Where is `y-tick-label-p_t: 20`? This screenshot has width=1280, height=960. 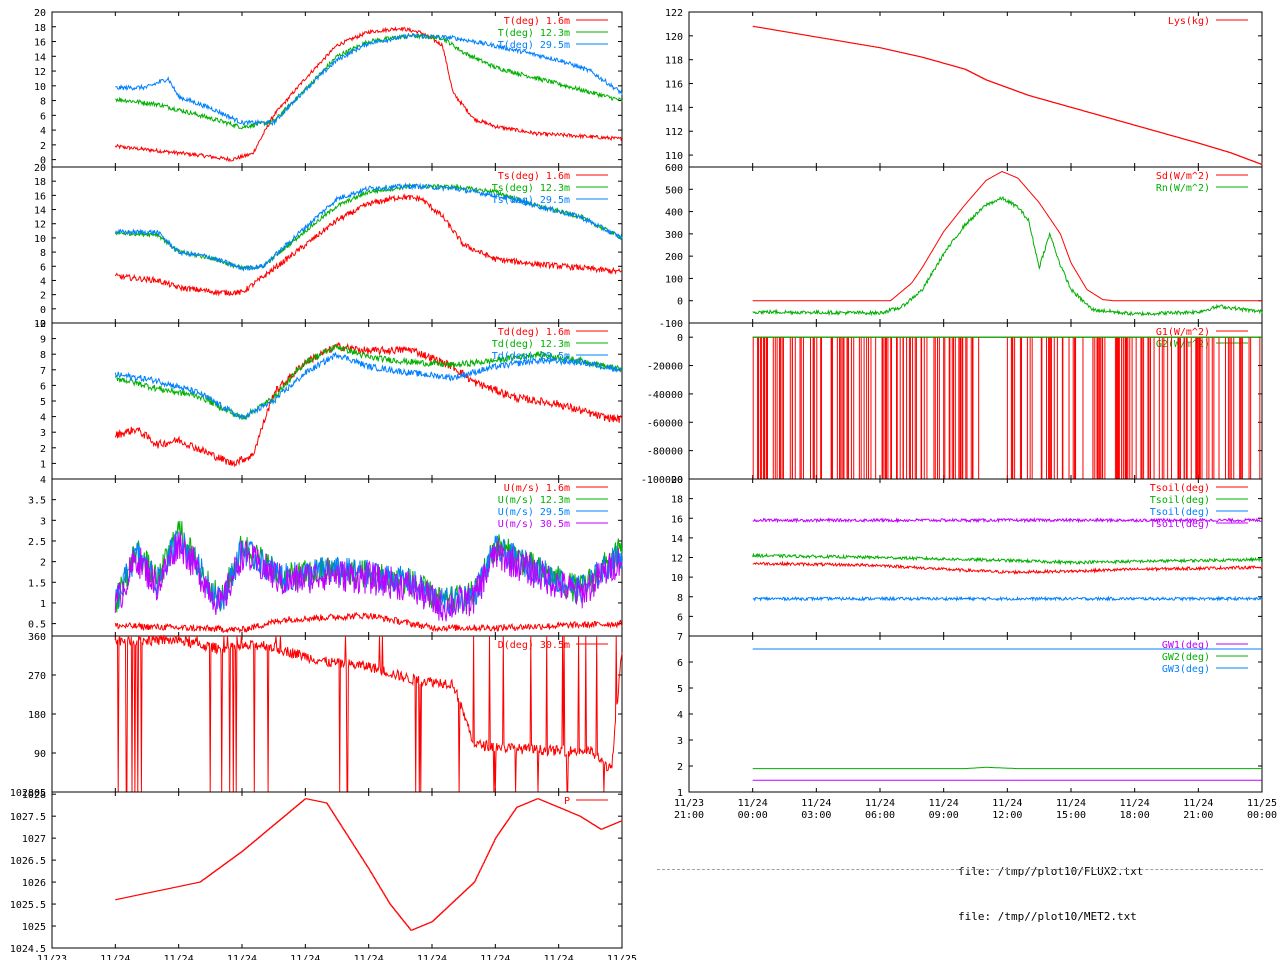
y-tick-label-p_t: 20 is located at coordinates (40, 13).